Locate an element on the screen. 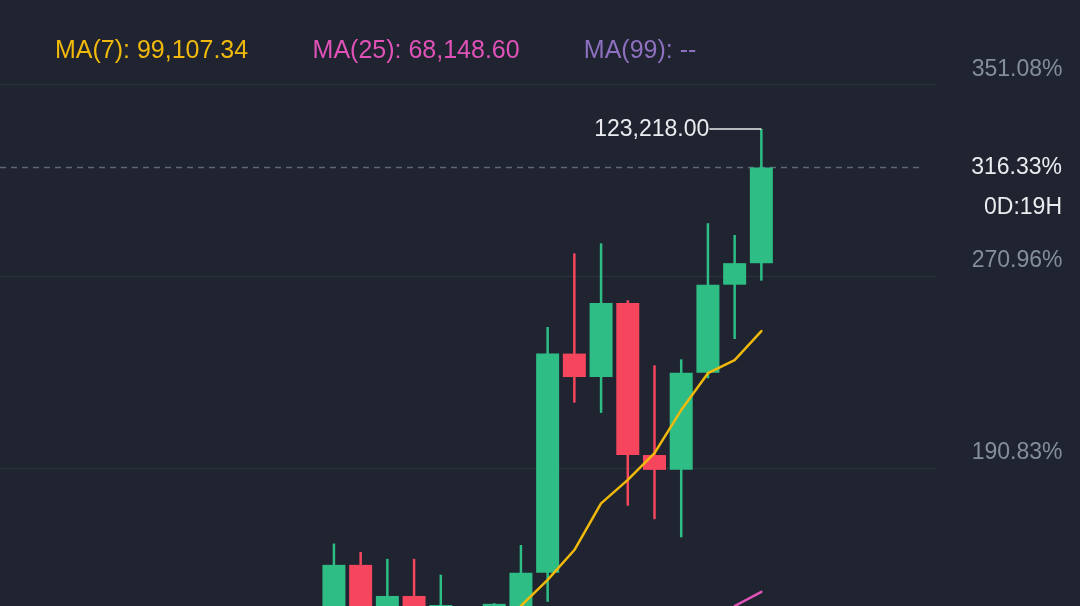 This screenshot has width=1080, height=606. text: MA(7): 99,107.34 is located at coordinates (152, 49).